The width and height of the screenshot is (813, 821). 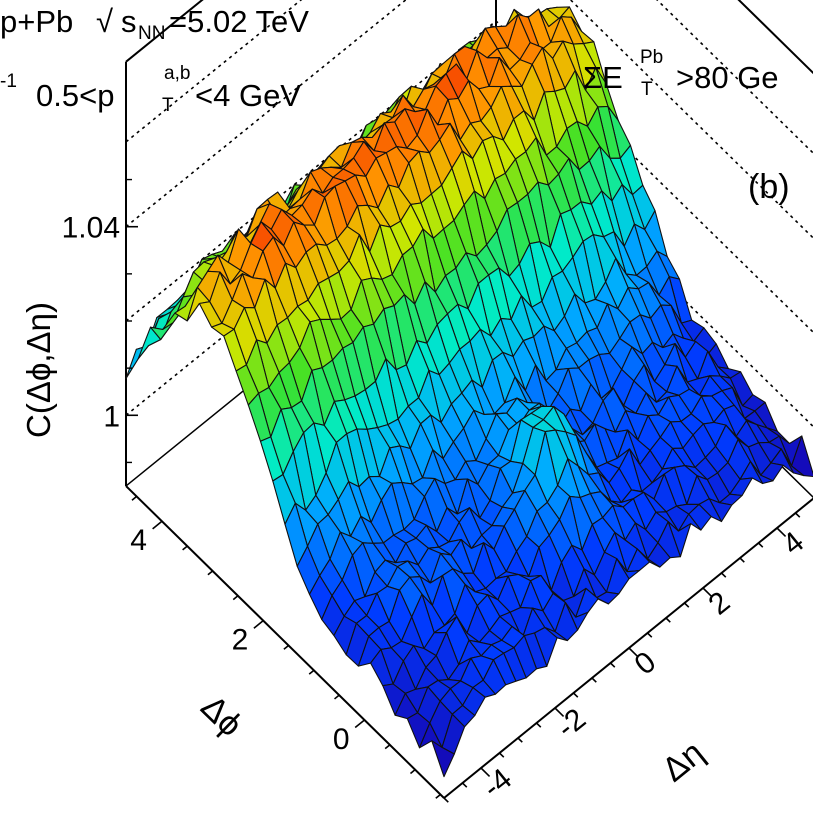 I want to click on z-axis-title: C(Δϕ,Δη), so click(x=38, y=370).